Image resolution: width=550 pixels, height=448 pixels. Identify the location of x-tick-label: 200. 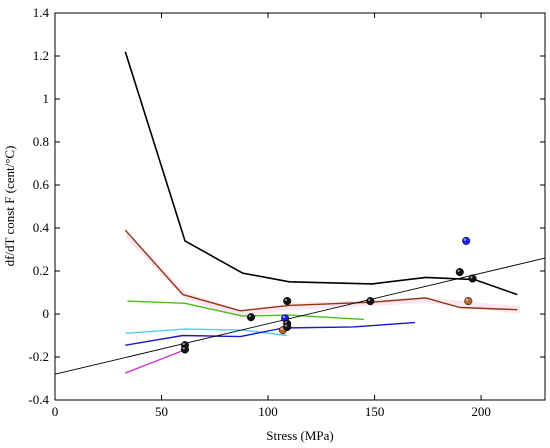
(481, 411).